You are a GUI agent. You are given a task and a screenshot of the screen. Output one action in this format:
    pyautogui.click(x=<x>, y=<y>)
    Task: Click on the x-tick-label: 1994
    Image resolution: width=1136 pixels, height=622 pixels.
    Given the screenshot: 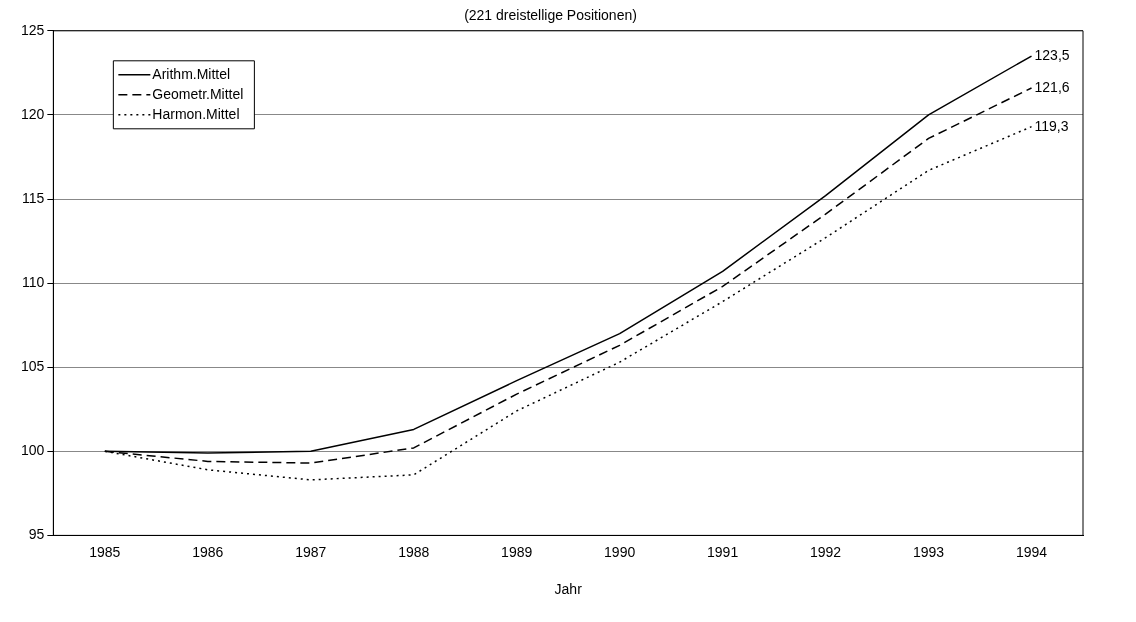 What is the action you would take?
    pyautogui.click(x=1031, y=551)
    